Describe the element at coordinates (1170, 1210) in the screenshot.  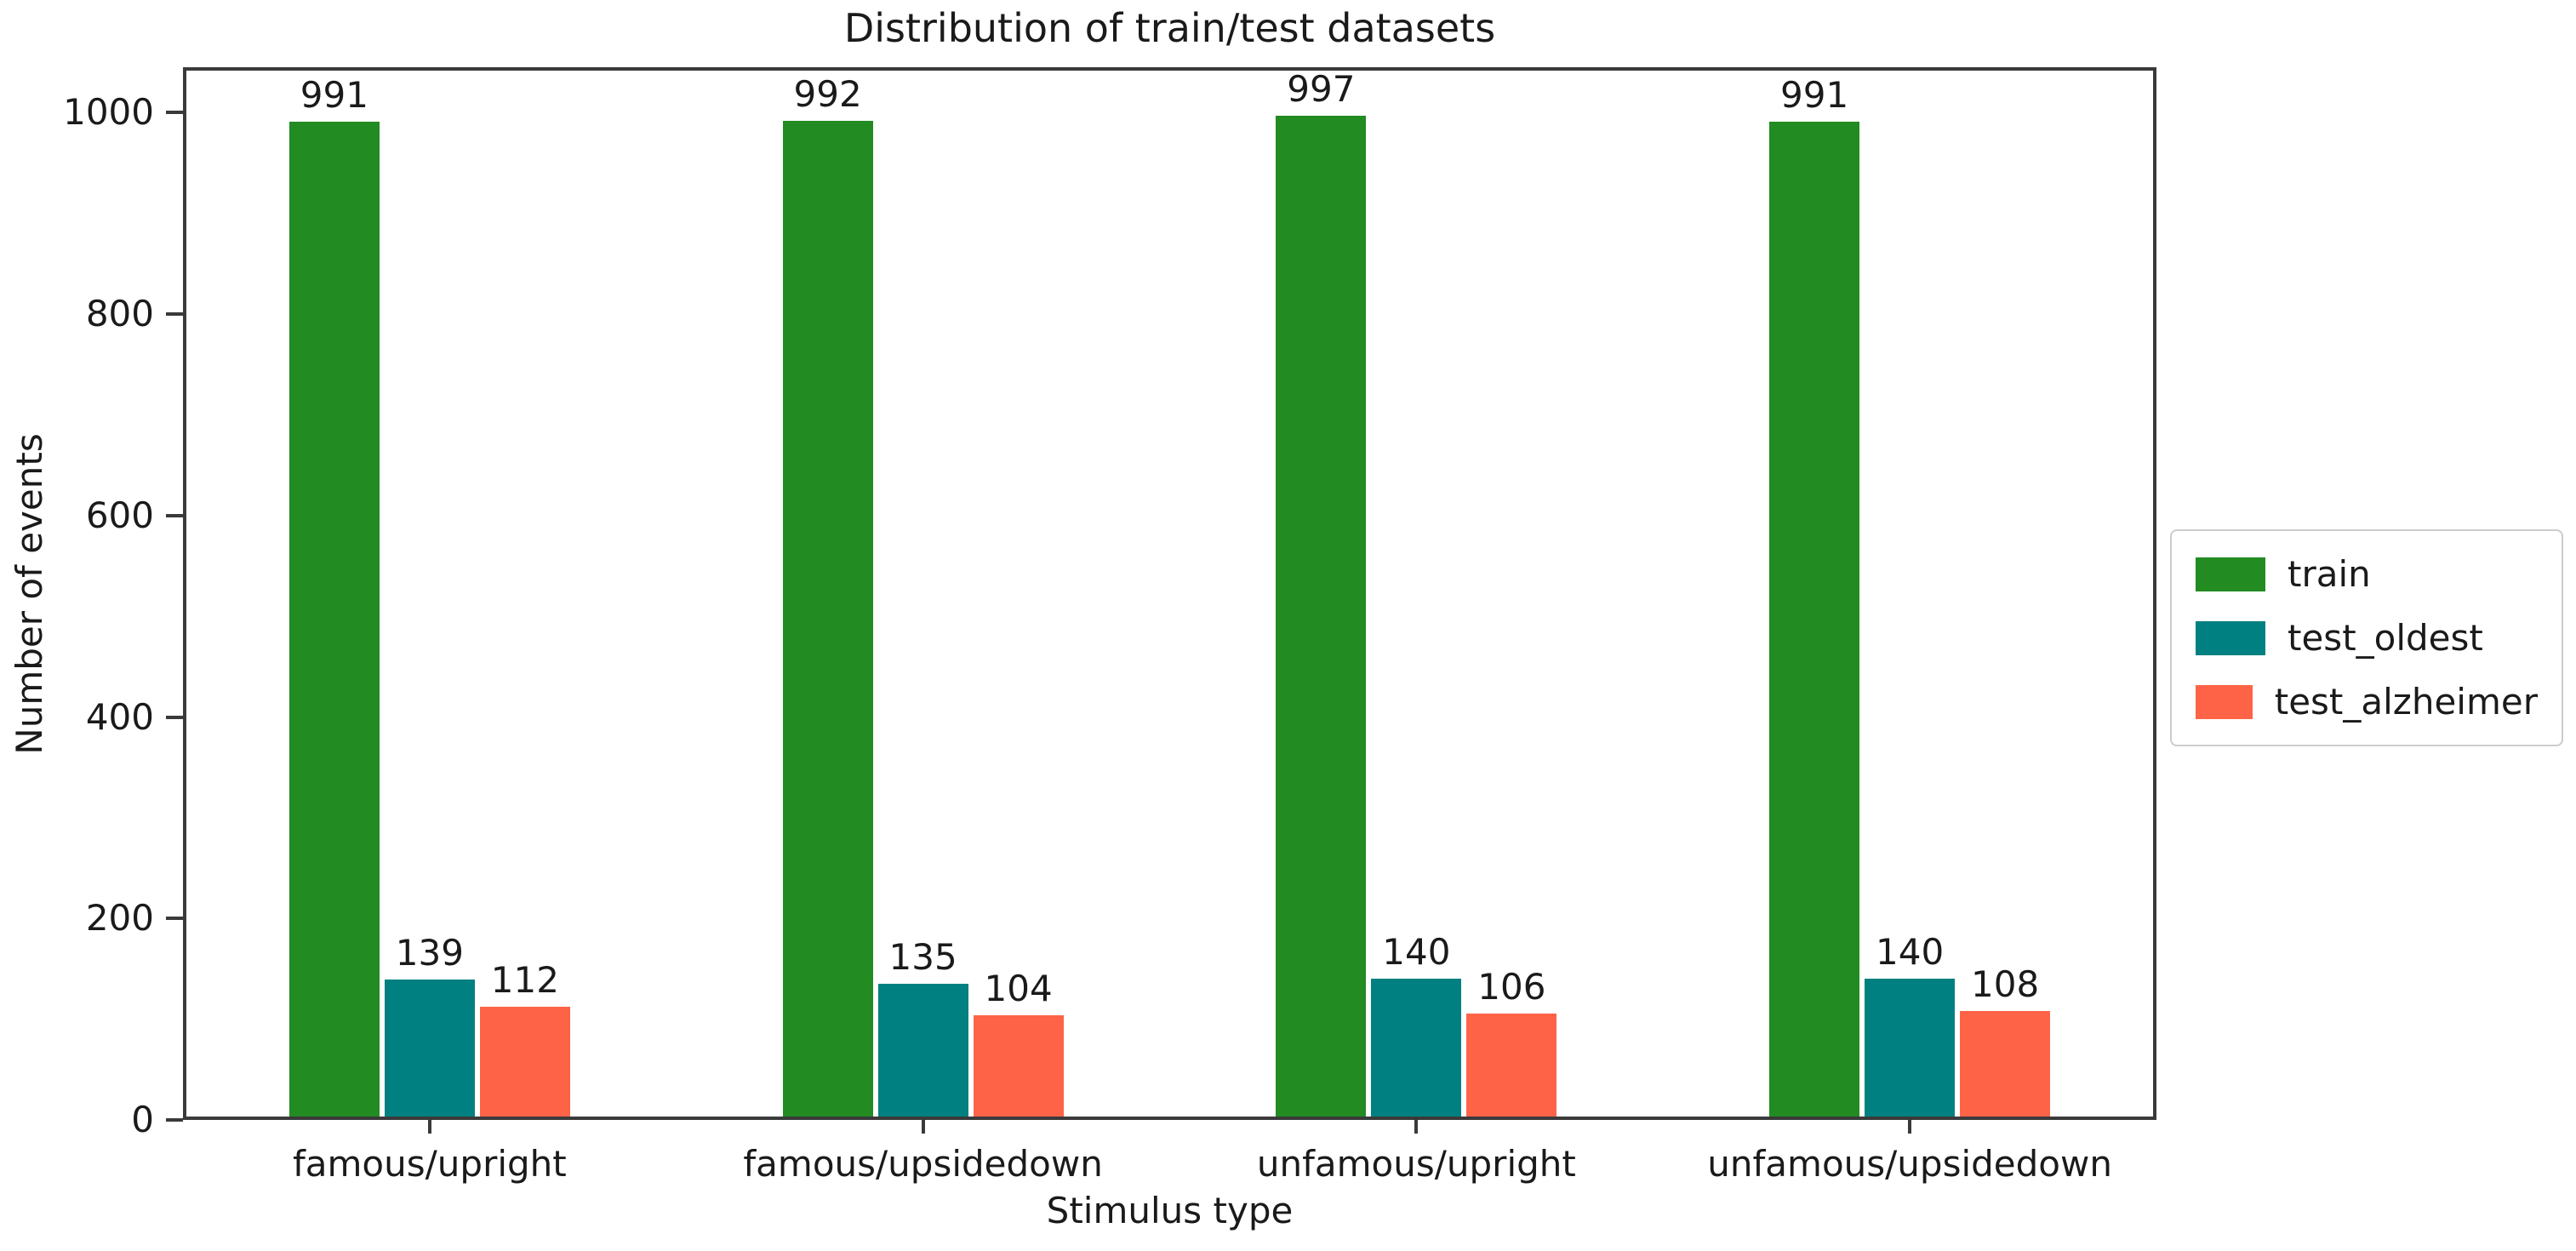
I see `x-axis-label: Stimulus type` at that location.